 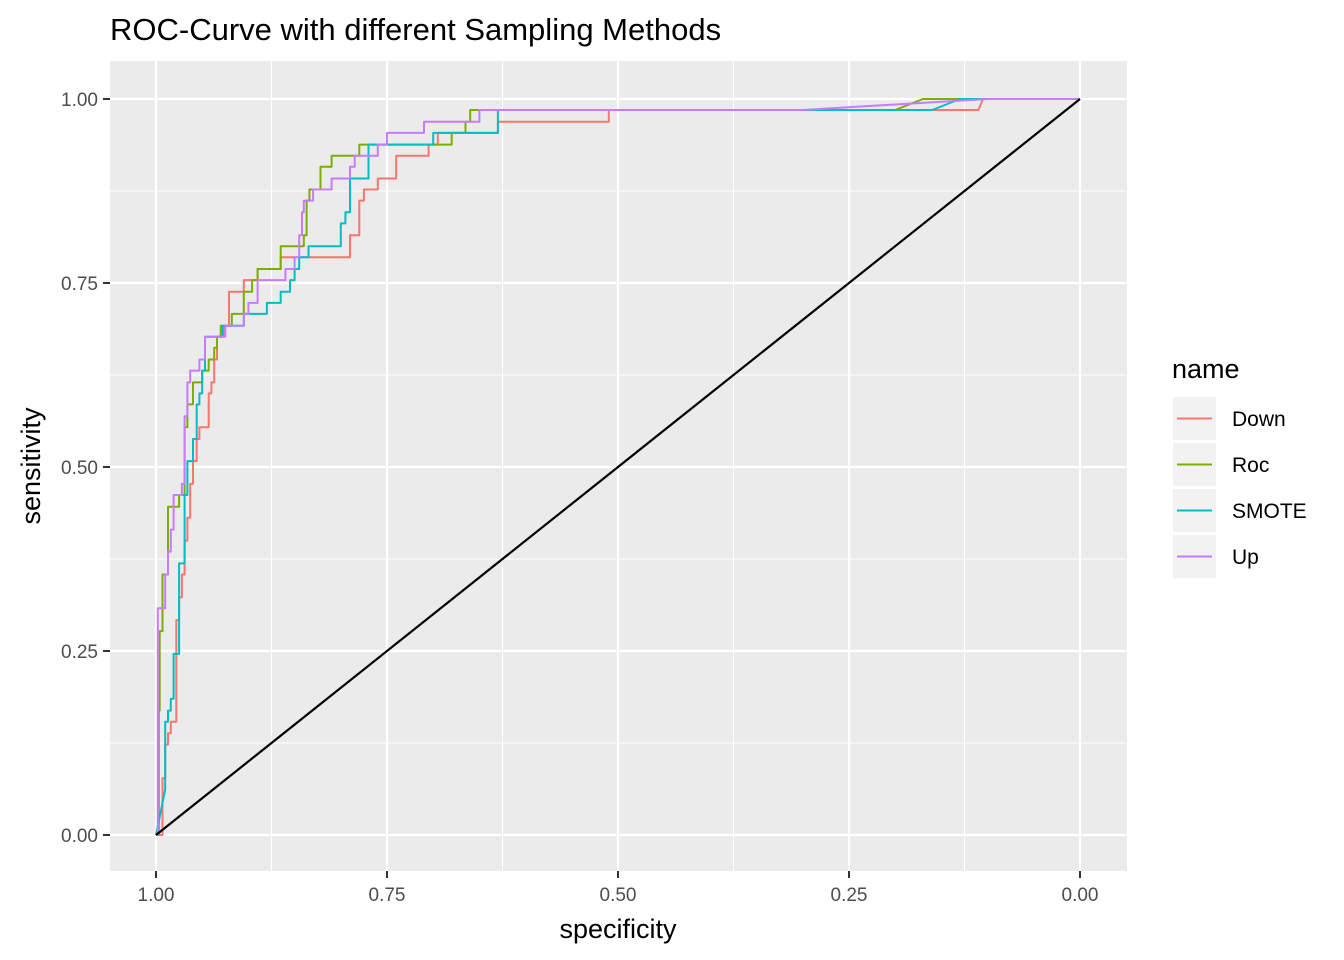 What do you see at coordinates (1229, 418) in the screenshot?
I see `legend-item-down: Down` at bounding box center [1229, 418].